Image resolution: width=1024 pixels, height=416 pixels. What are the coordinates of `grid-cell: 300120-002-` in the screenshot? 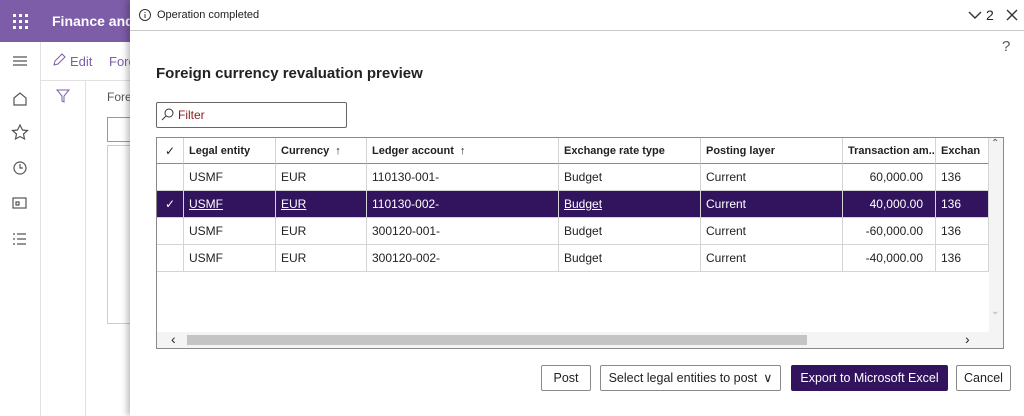 It's located at (463, 258).